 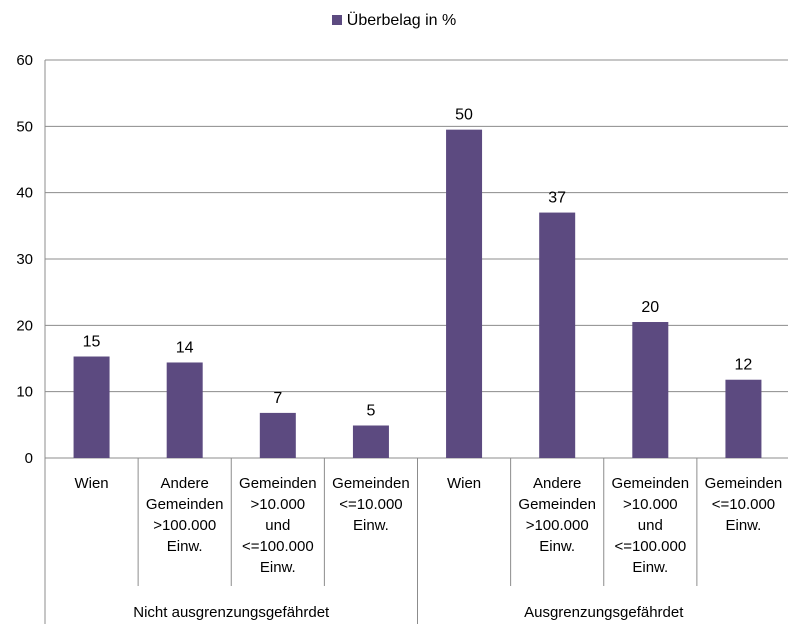 I want to click on y-tick-label: 60, so click(x=24, y=60).